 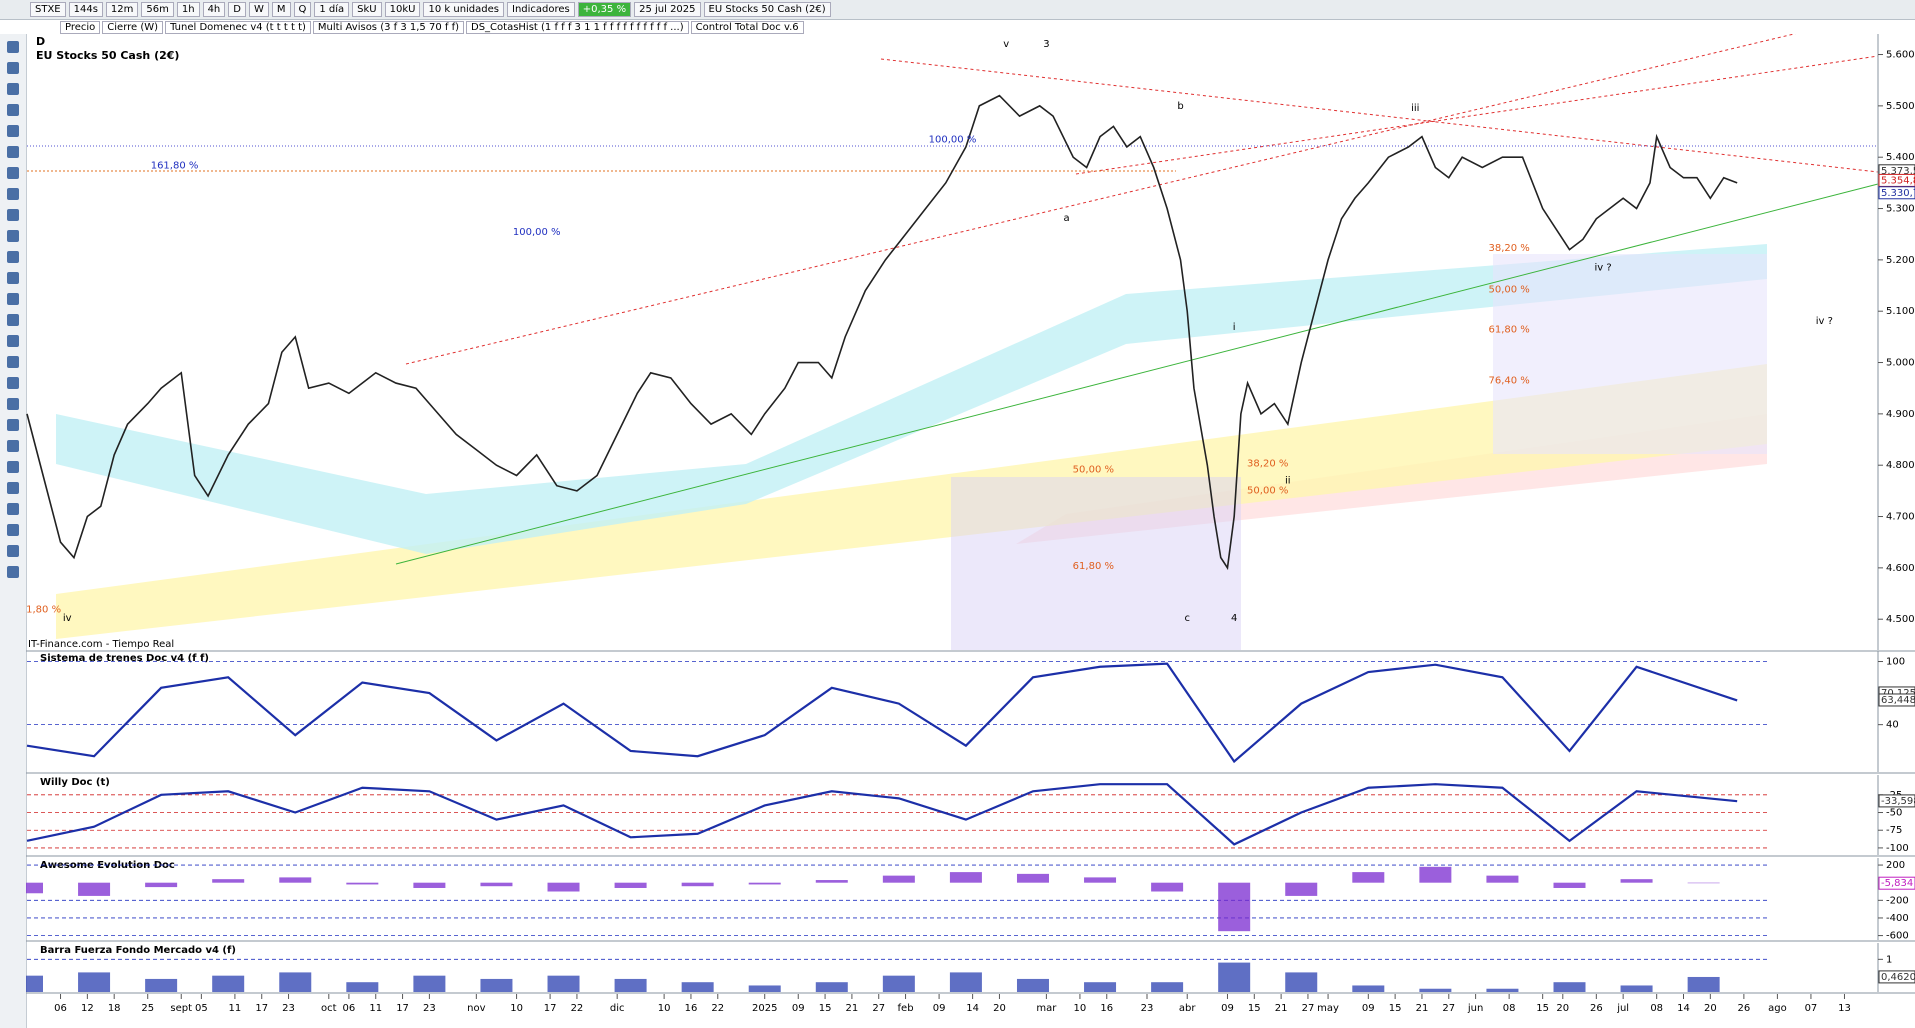 What do you see at coordinates (329, 1008) in the screenshot?
I see `x-tick-label: oct` at bounding box center [329, 1008].